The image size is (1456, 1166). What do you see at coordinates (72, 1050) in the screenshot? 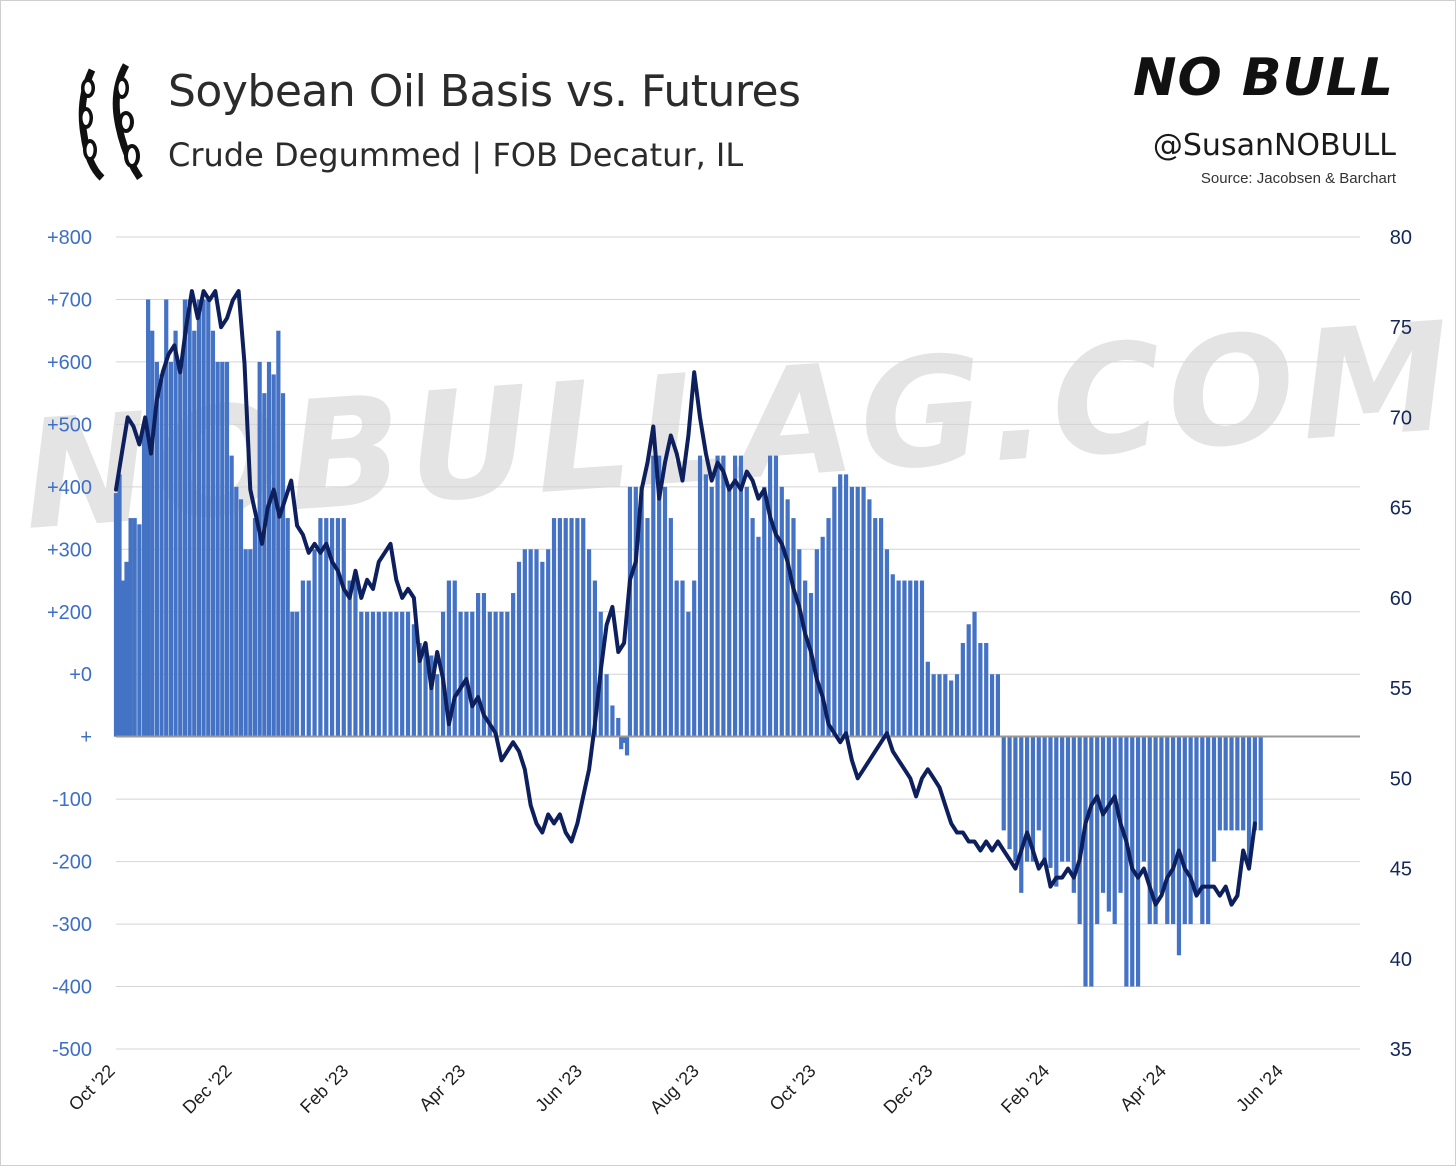
I see `left-tick-label: -500` at bounding box center [72, 1050].